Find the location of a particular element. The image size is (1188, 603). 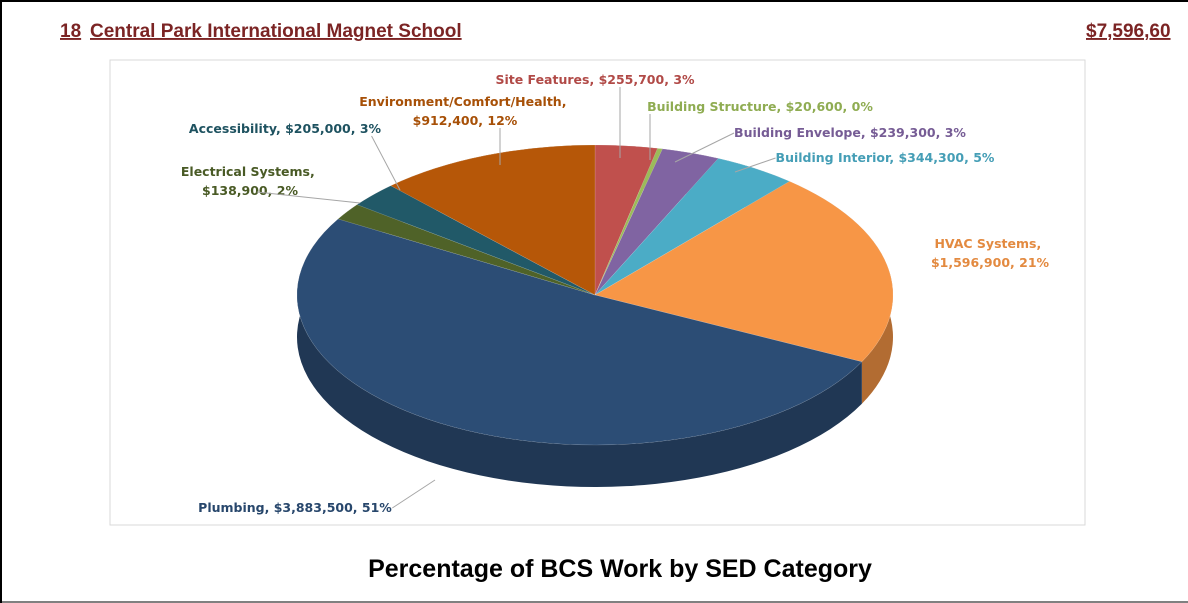

label-value: $138,900 is located at coordinates (235, 190).